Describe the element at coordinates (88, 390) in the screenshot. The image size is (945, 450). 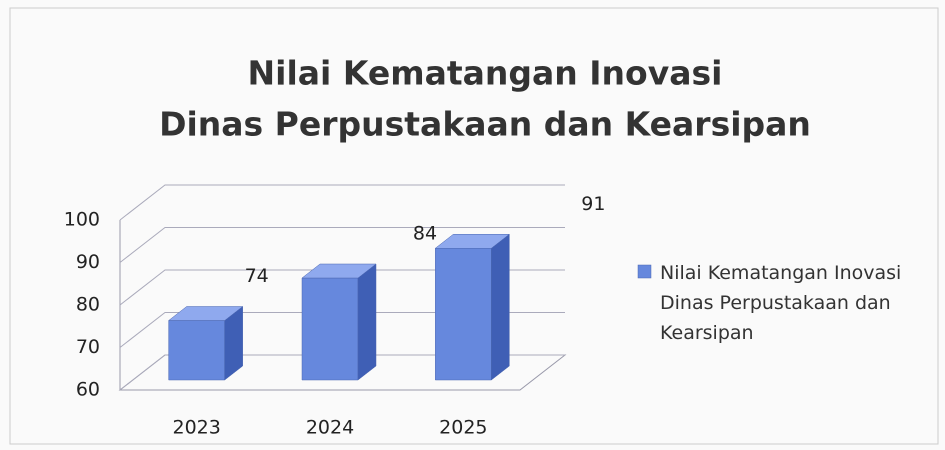
I see `y-tick-label: 60` at that location.